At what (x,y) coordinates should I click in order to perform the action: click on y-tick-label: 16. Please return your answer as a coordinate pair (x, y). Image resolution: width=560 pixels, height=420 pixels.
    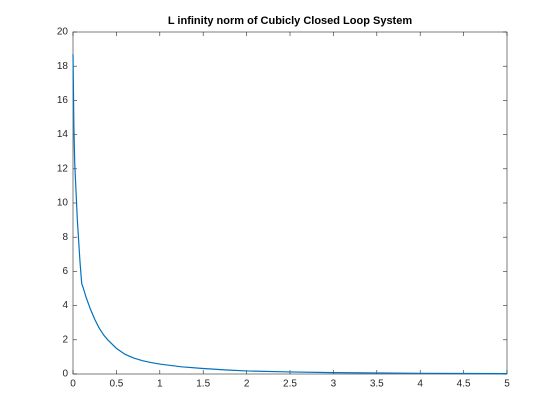
    Looking at the image, I should click on (63, 100).